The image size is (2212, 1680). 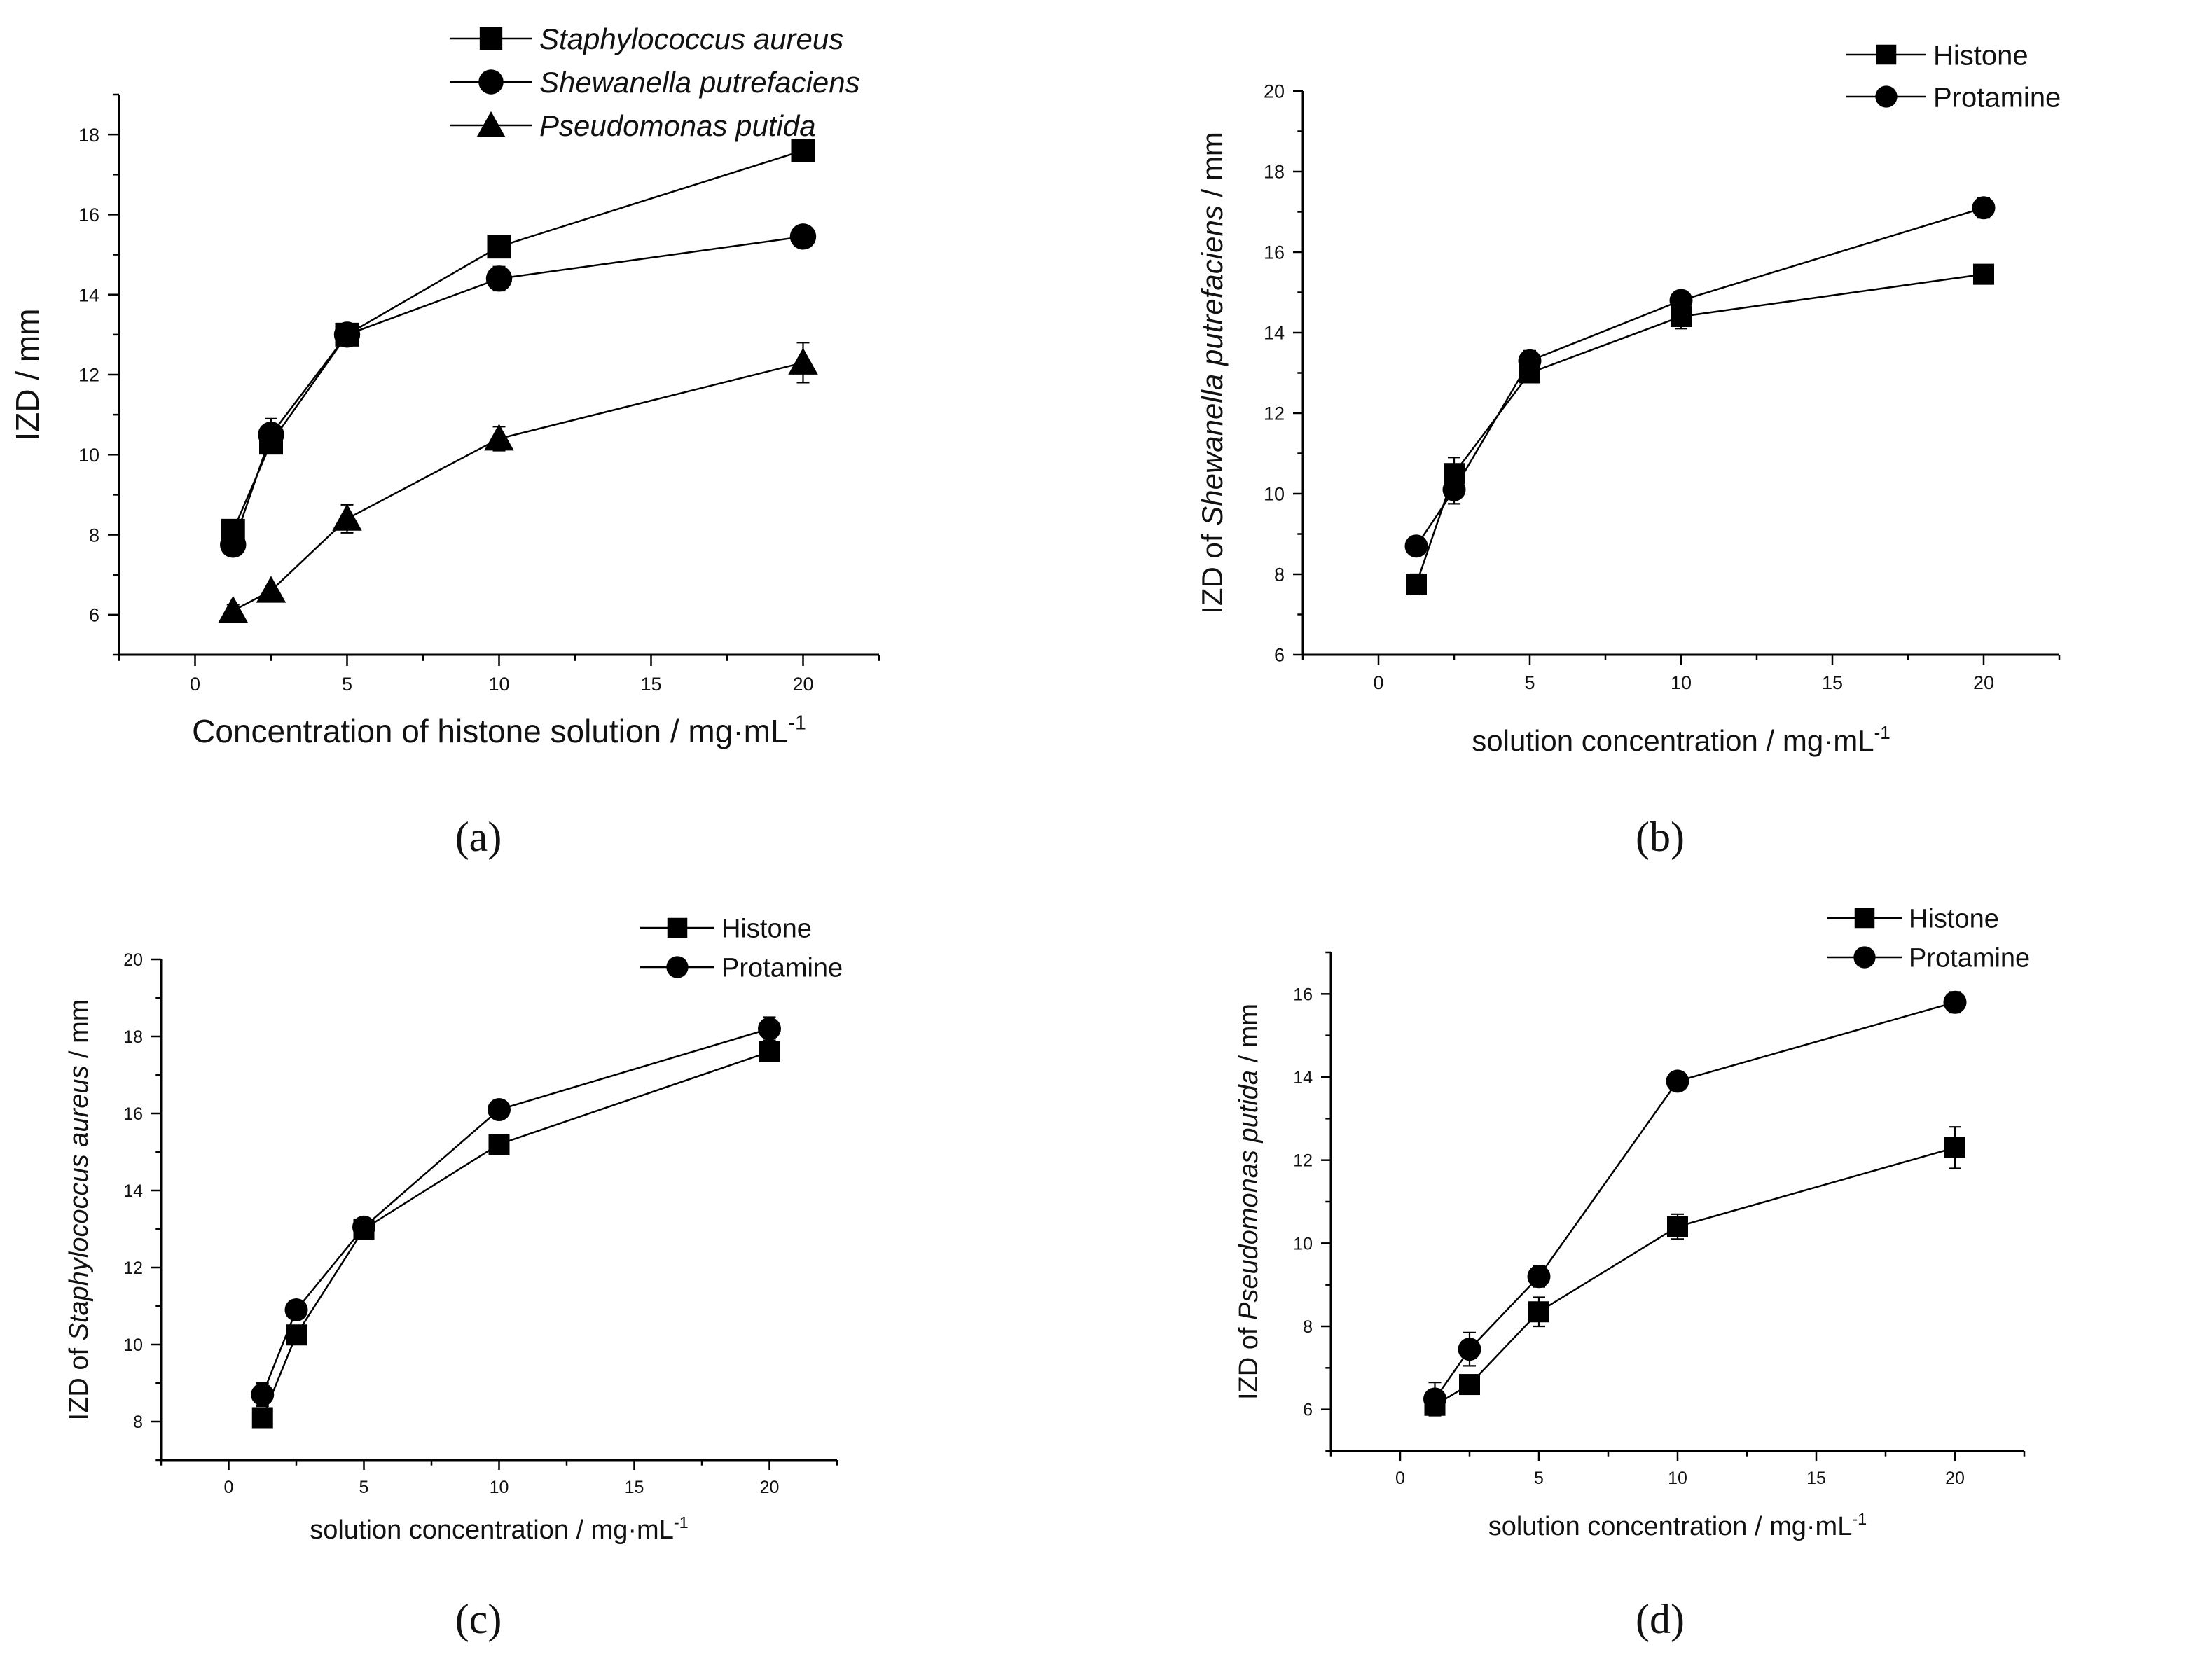 What do you see at coordinates (478, 837) in the screenshot?
I see `panel-label-a: (a)` at bounding box center [478, 837].